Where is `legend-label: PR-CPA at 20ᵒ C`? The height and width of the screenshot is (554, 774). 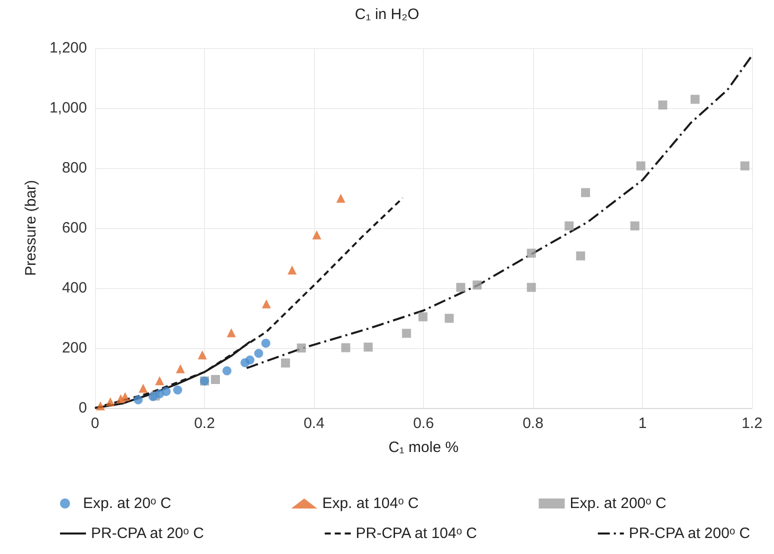
legend-label: PR-CPA at 20ᵒ C is located at coordinates (147, 533).